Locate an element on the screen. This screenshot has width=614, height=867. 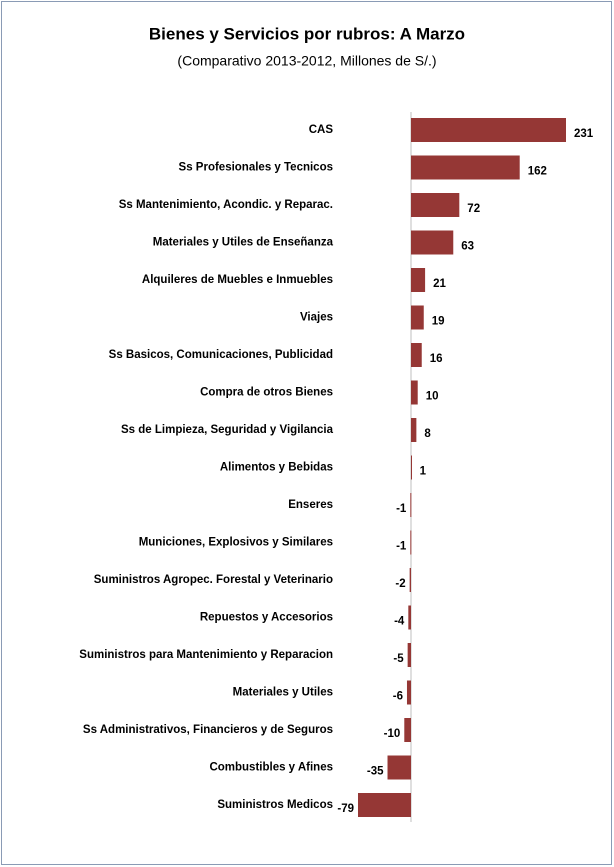
value-label: -2 is located at coordinates (400, 584).